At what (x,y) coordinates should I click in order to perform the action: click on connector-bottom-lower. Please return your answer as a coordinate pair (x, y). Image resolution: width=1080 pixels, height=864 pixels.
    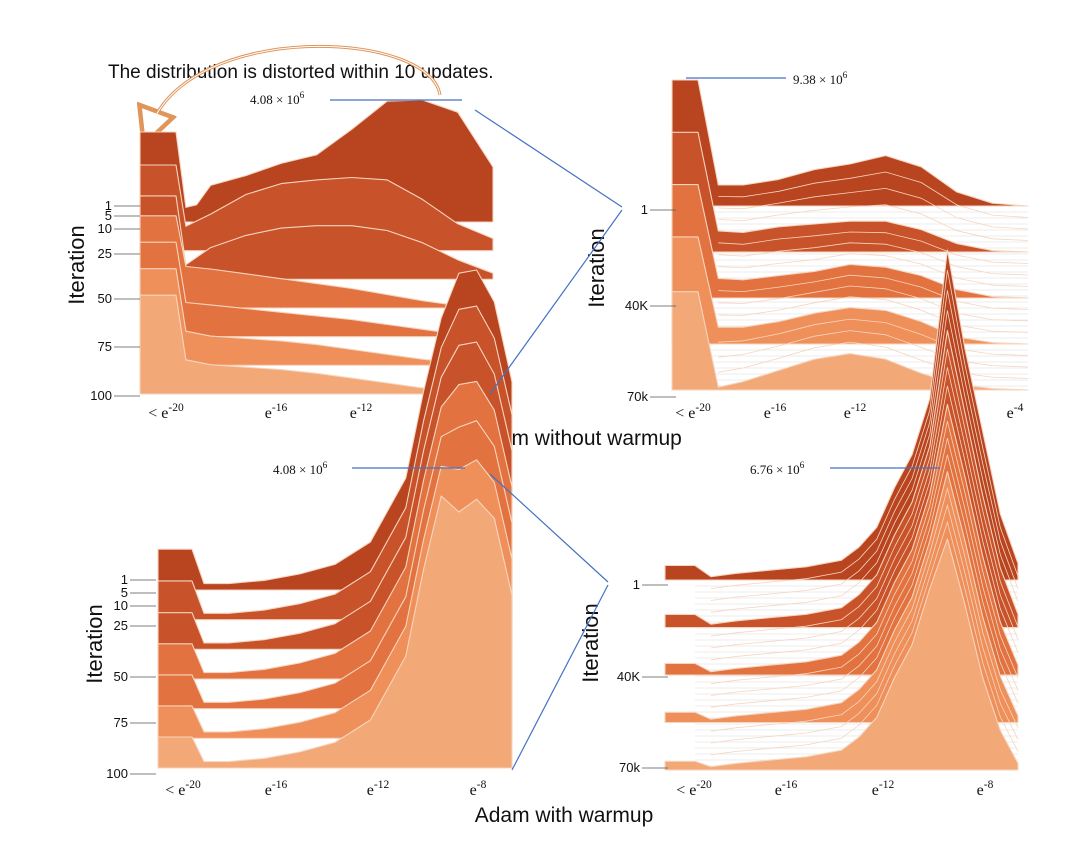
    Looking at the image, I should click on (560, 677).